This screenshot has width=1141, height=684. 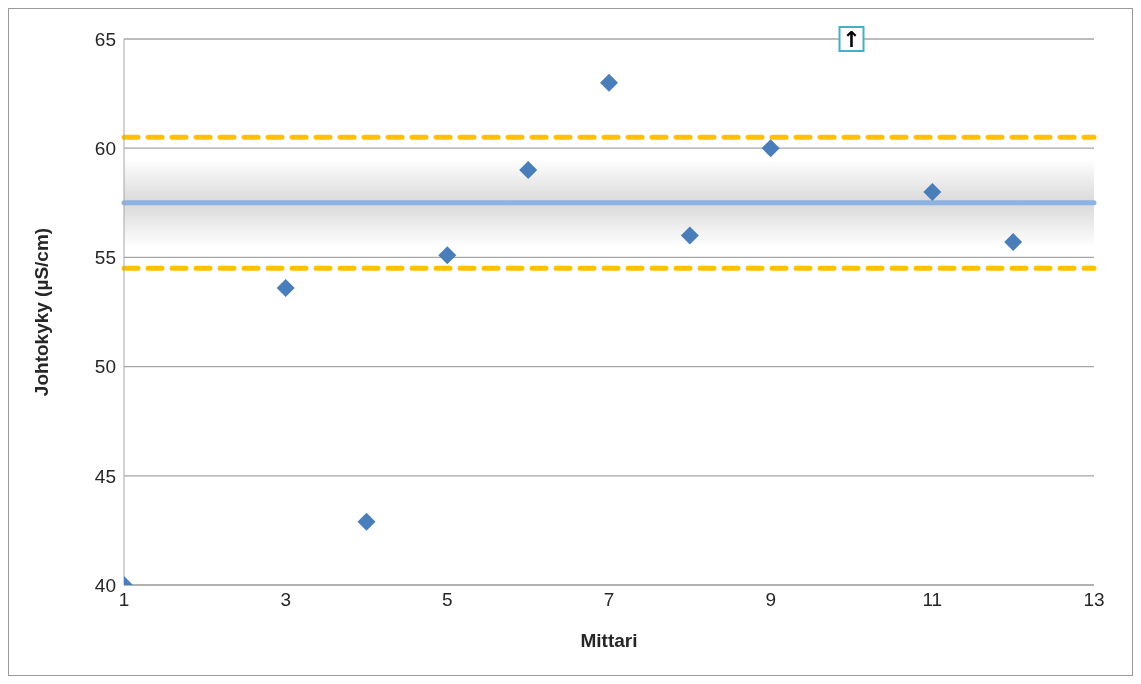 I want to click on x-tick-label: 5, so click(x=447, y=600).